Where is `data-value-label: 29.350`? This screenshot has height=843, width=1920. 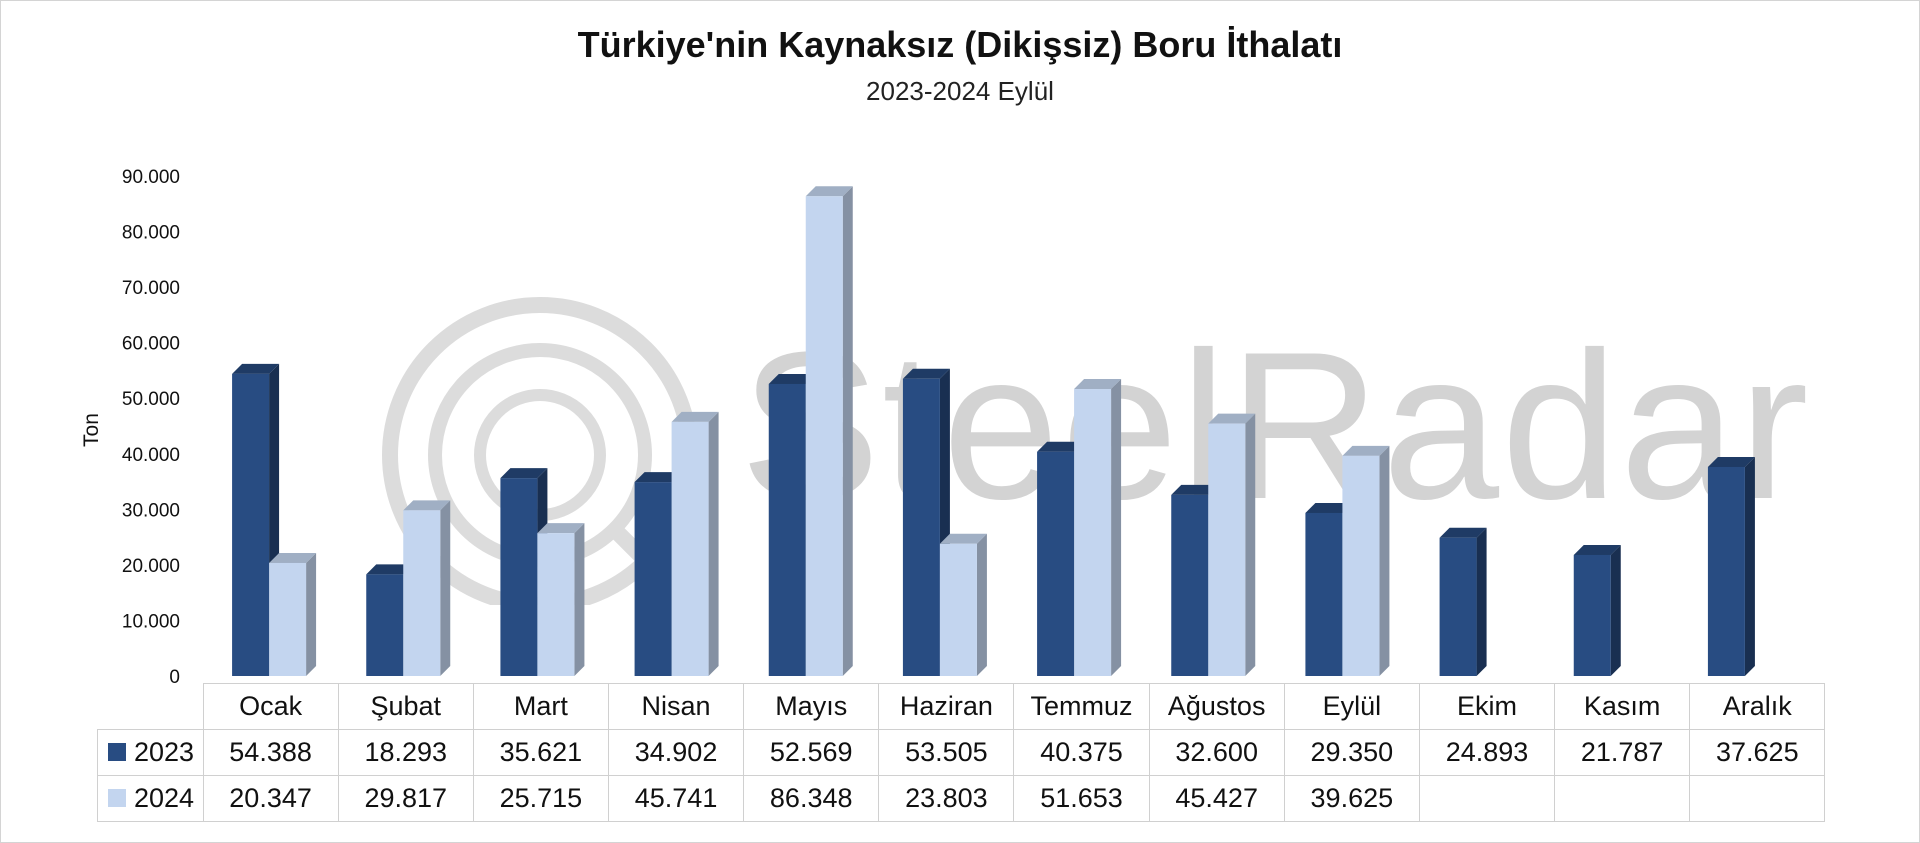
data-value-label: 29.350 is located at coordinates (1351, 752).